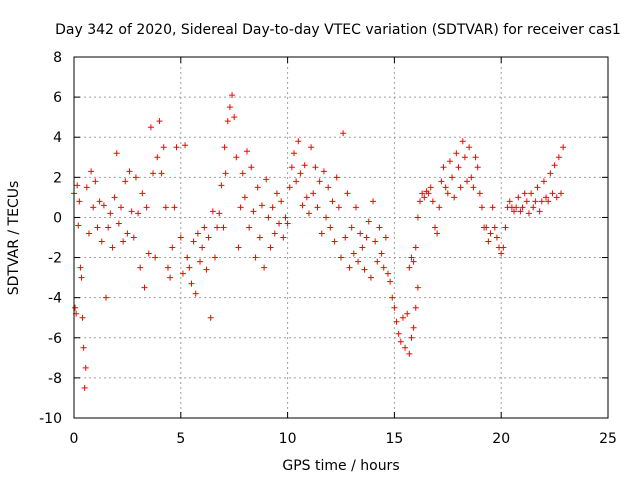 The width and height of the screenshot is (640, 480). I want to click on y-tick-label: -6, so click(55, 339).